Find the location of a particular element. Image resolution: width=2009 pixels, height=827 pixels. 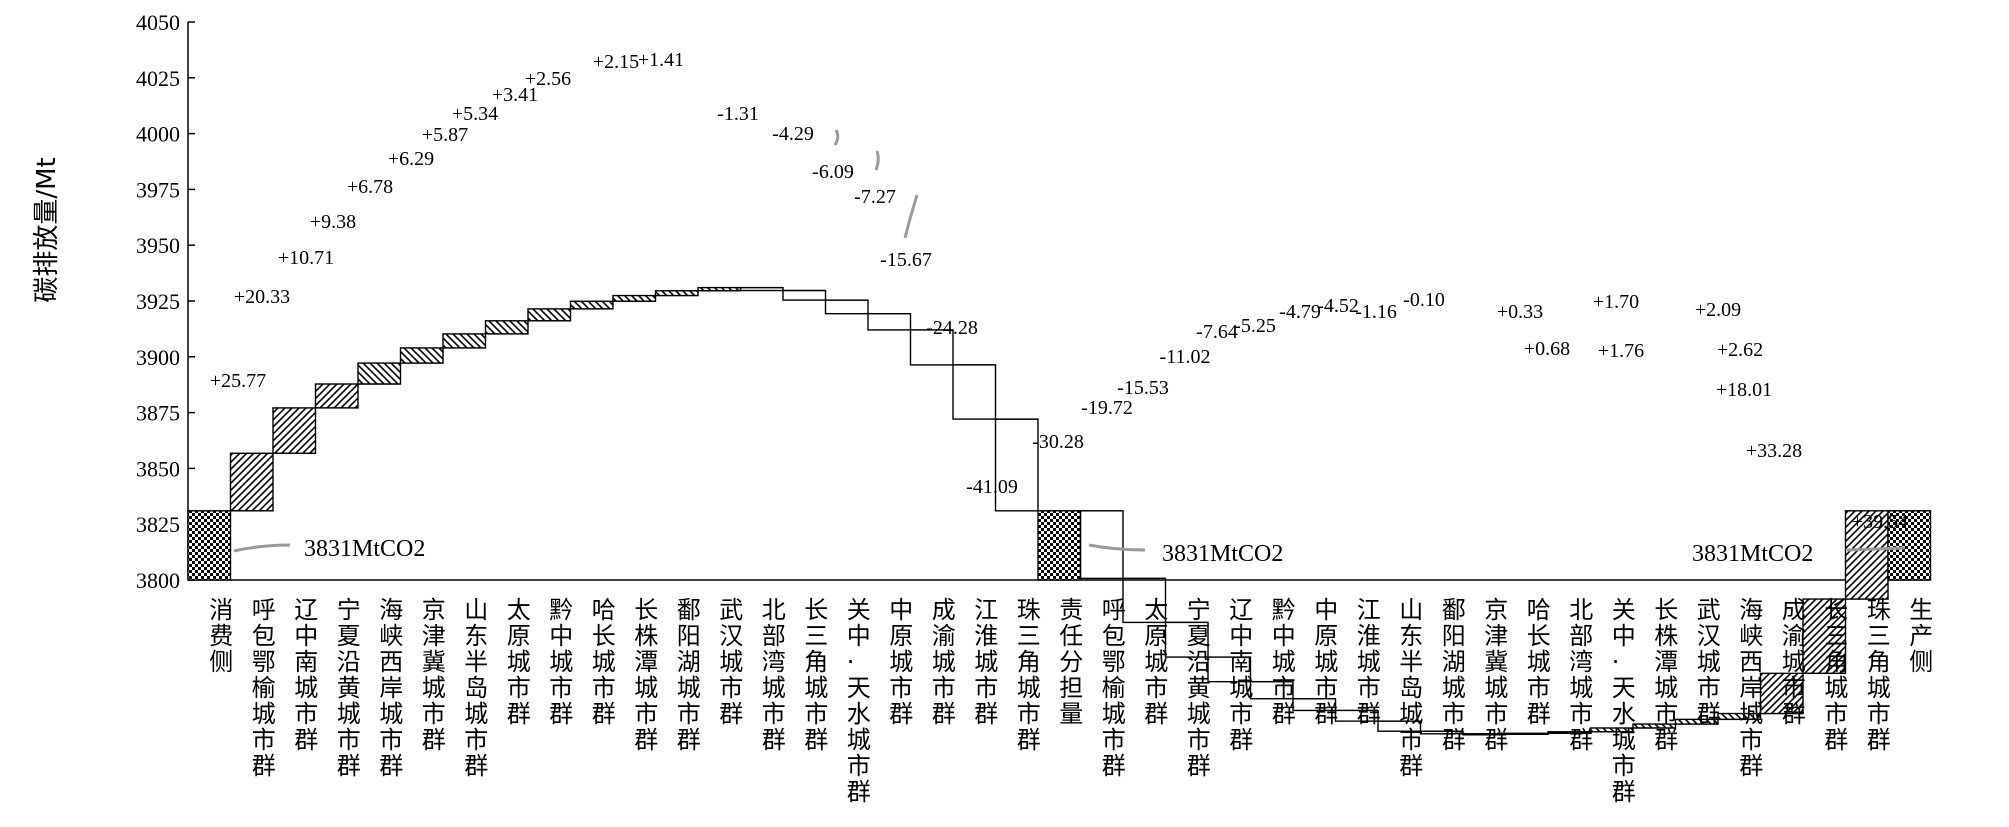

value-label: +20.33 is located at coordinates (262, 297).